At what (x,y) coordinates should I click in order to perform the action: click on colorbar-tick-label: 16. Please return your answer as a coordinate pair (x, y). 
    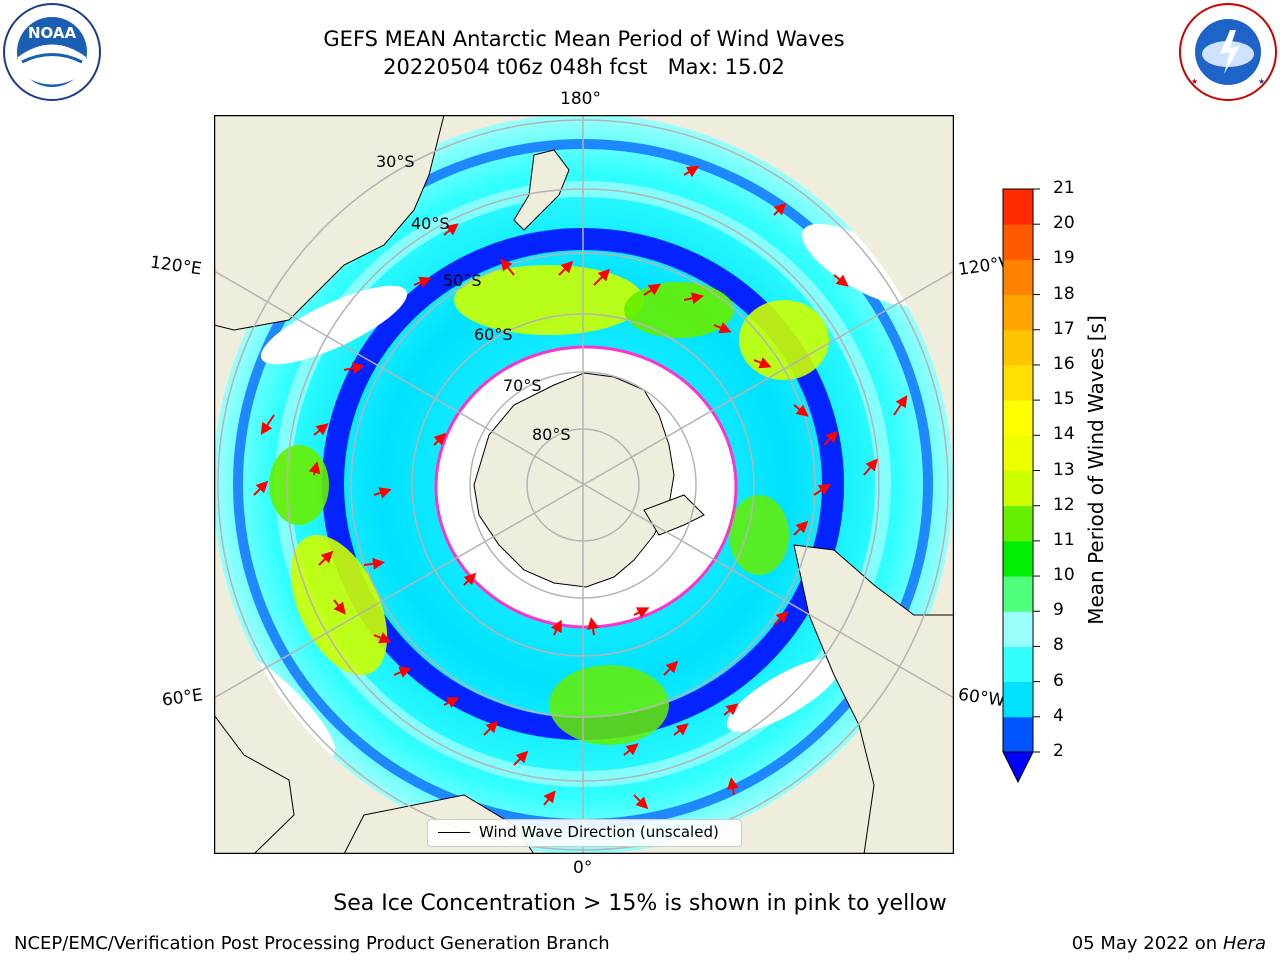
    Looking at the image, I should click on (1064, 363).